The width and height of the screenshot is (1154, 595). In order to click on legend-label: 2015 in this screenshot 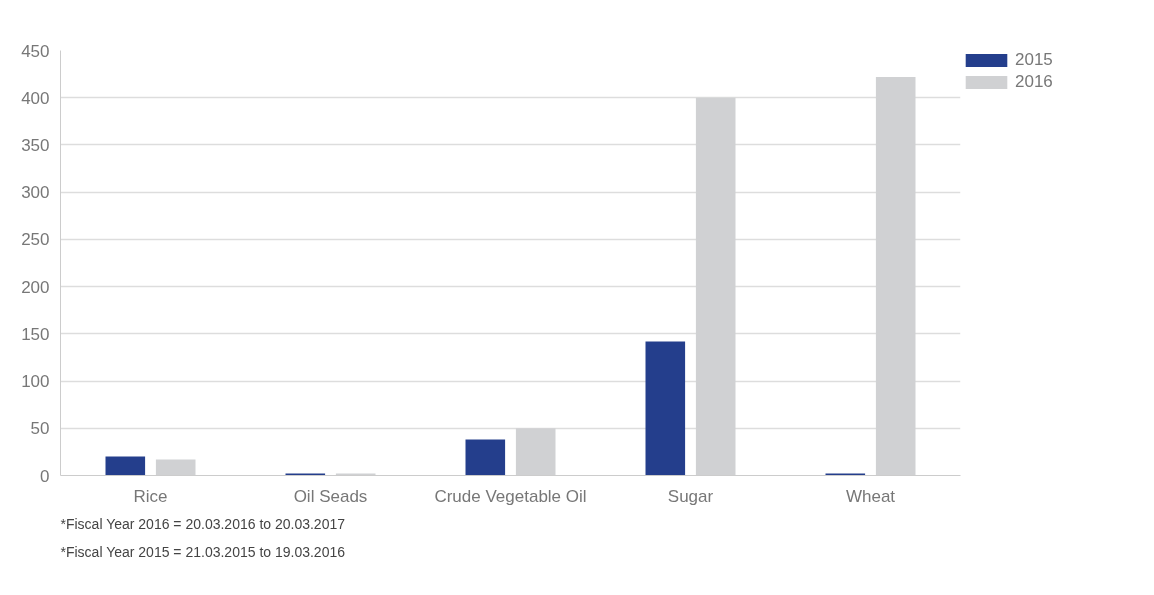, I will do `click(1034, 60)`.